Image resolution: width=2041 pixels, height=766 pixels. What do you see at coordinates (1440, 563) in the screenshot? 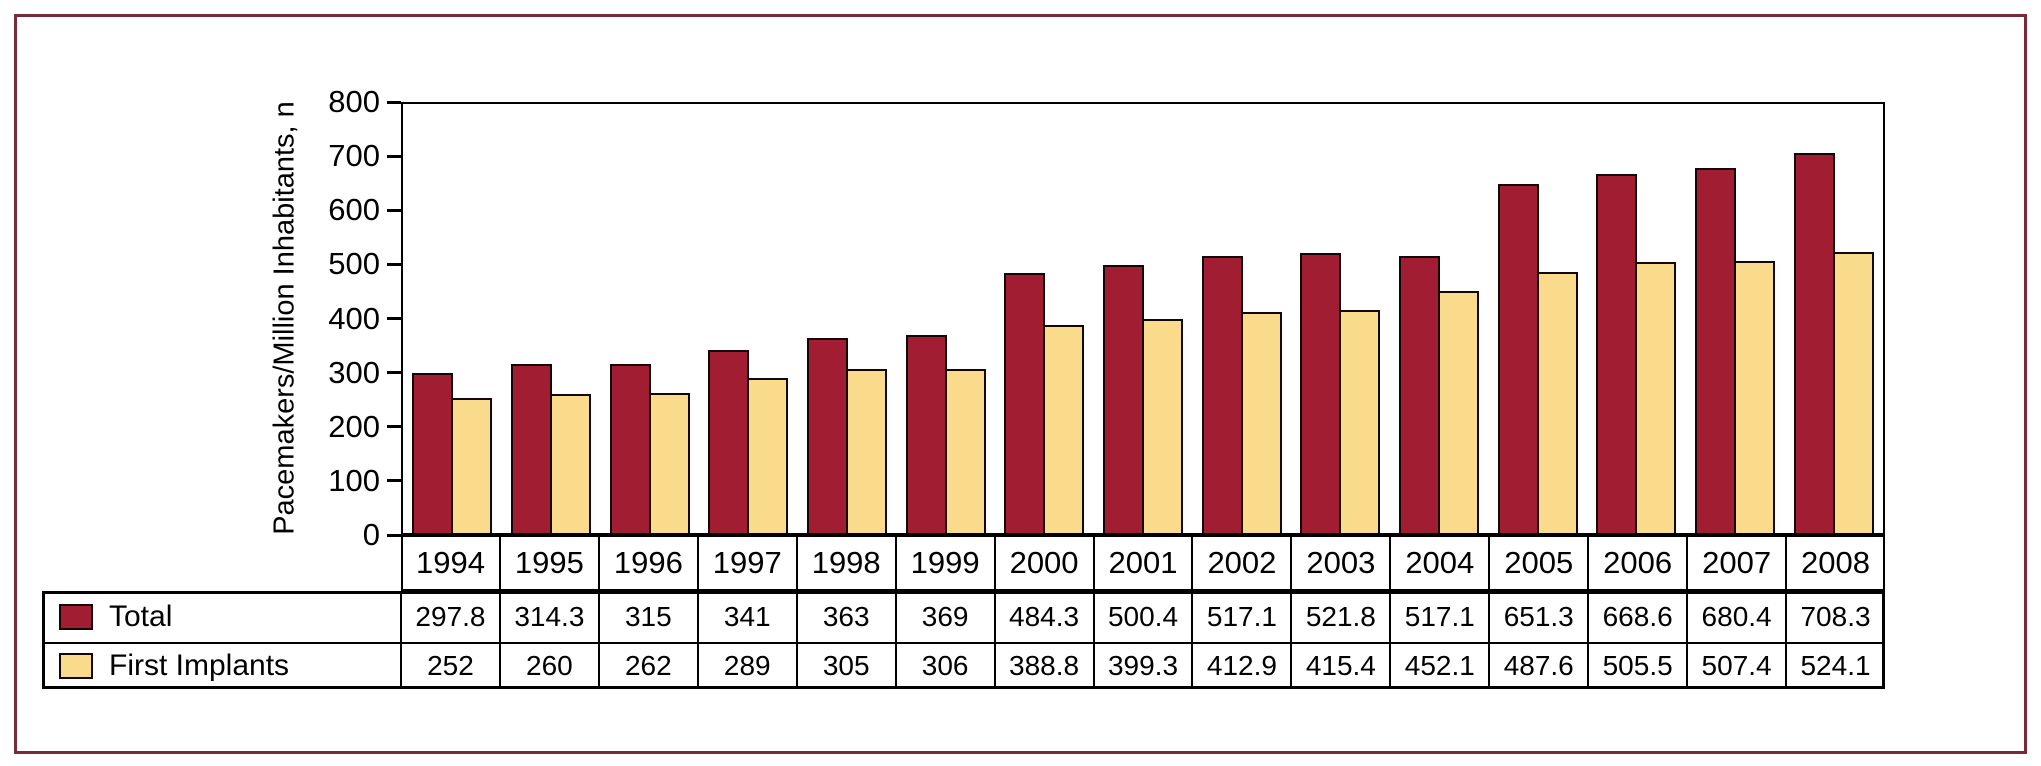
I see `year-label: 2004` at bounding box center [1440, 563].